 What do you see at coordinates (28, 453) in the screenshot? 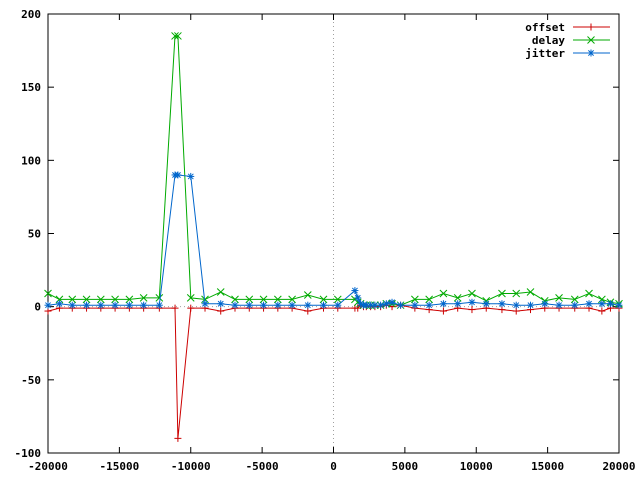
I see `y-tick-label: -100` at bounding box center [28, 453].